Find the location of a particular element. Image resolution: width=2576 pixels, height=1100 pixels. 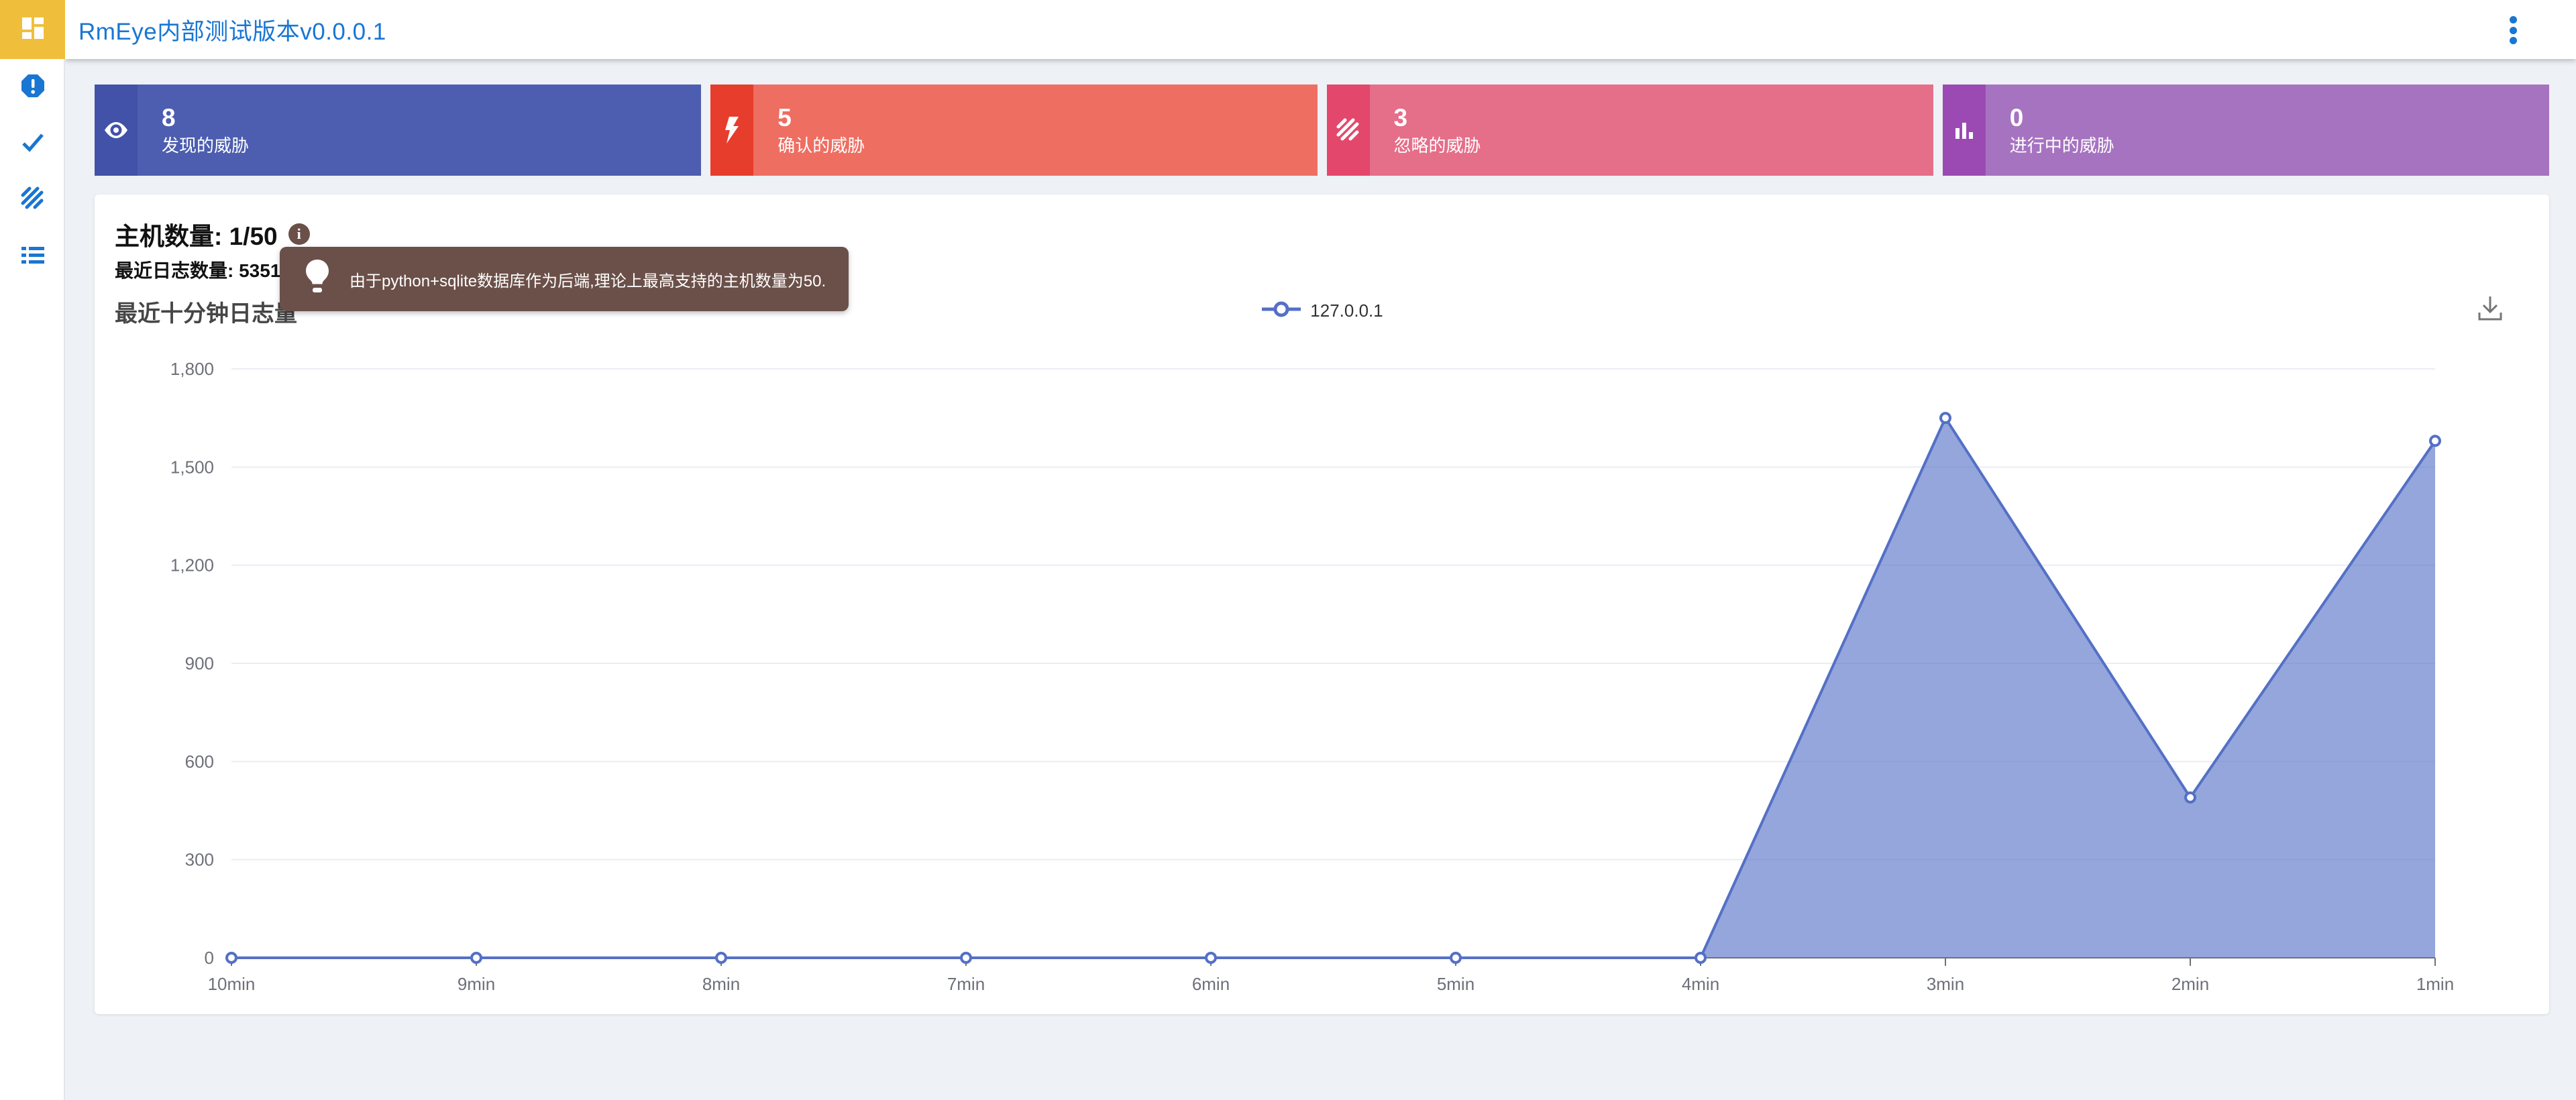

alert-octagon-icon is located at coordinates (33, 88).